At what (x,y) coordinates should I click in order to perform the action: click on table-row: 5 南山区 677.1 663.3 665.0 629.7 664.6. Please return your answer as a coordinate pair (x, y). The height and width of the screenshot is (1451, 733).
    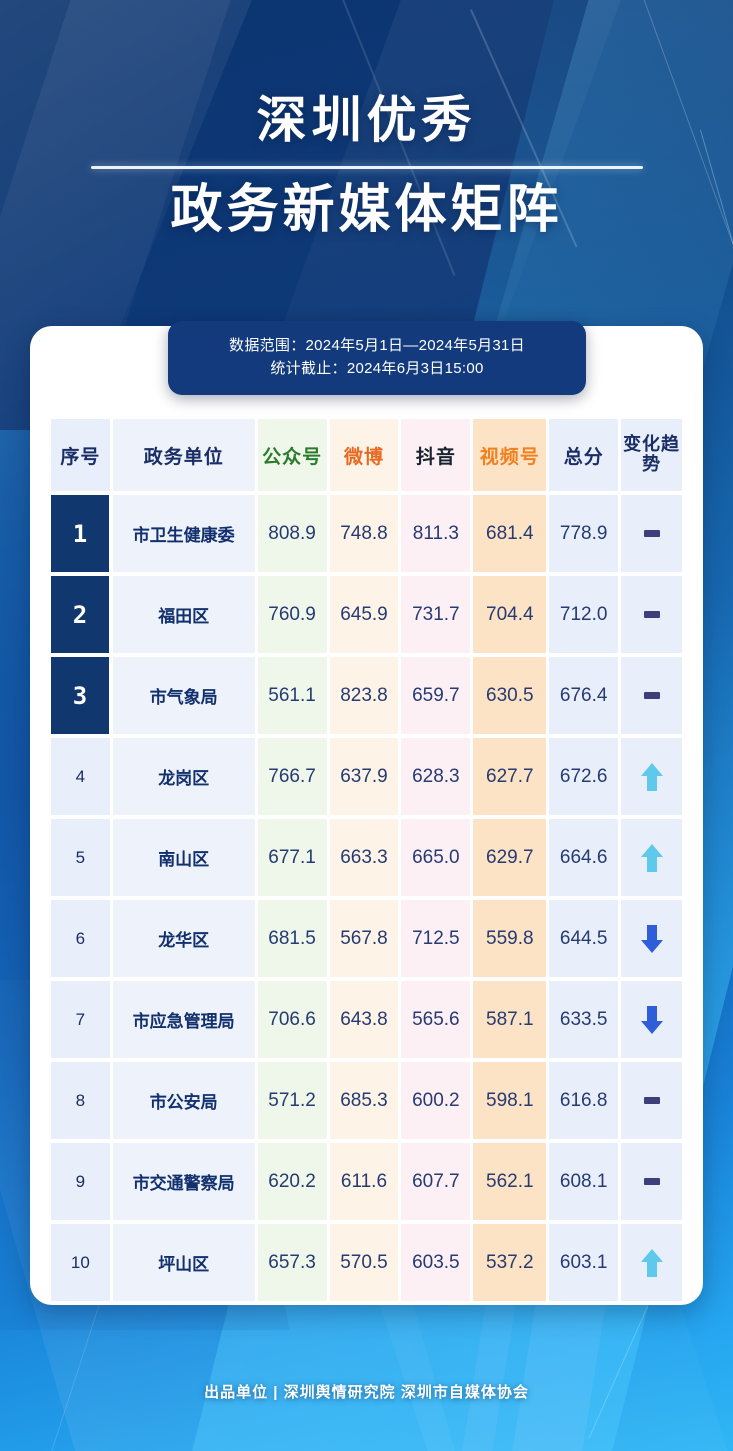
    Looking at the image, I should click on (366, 857).